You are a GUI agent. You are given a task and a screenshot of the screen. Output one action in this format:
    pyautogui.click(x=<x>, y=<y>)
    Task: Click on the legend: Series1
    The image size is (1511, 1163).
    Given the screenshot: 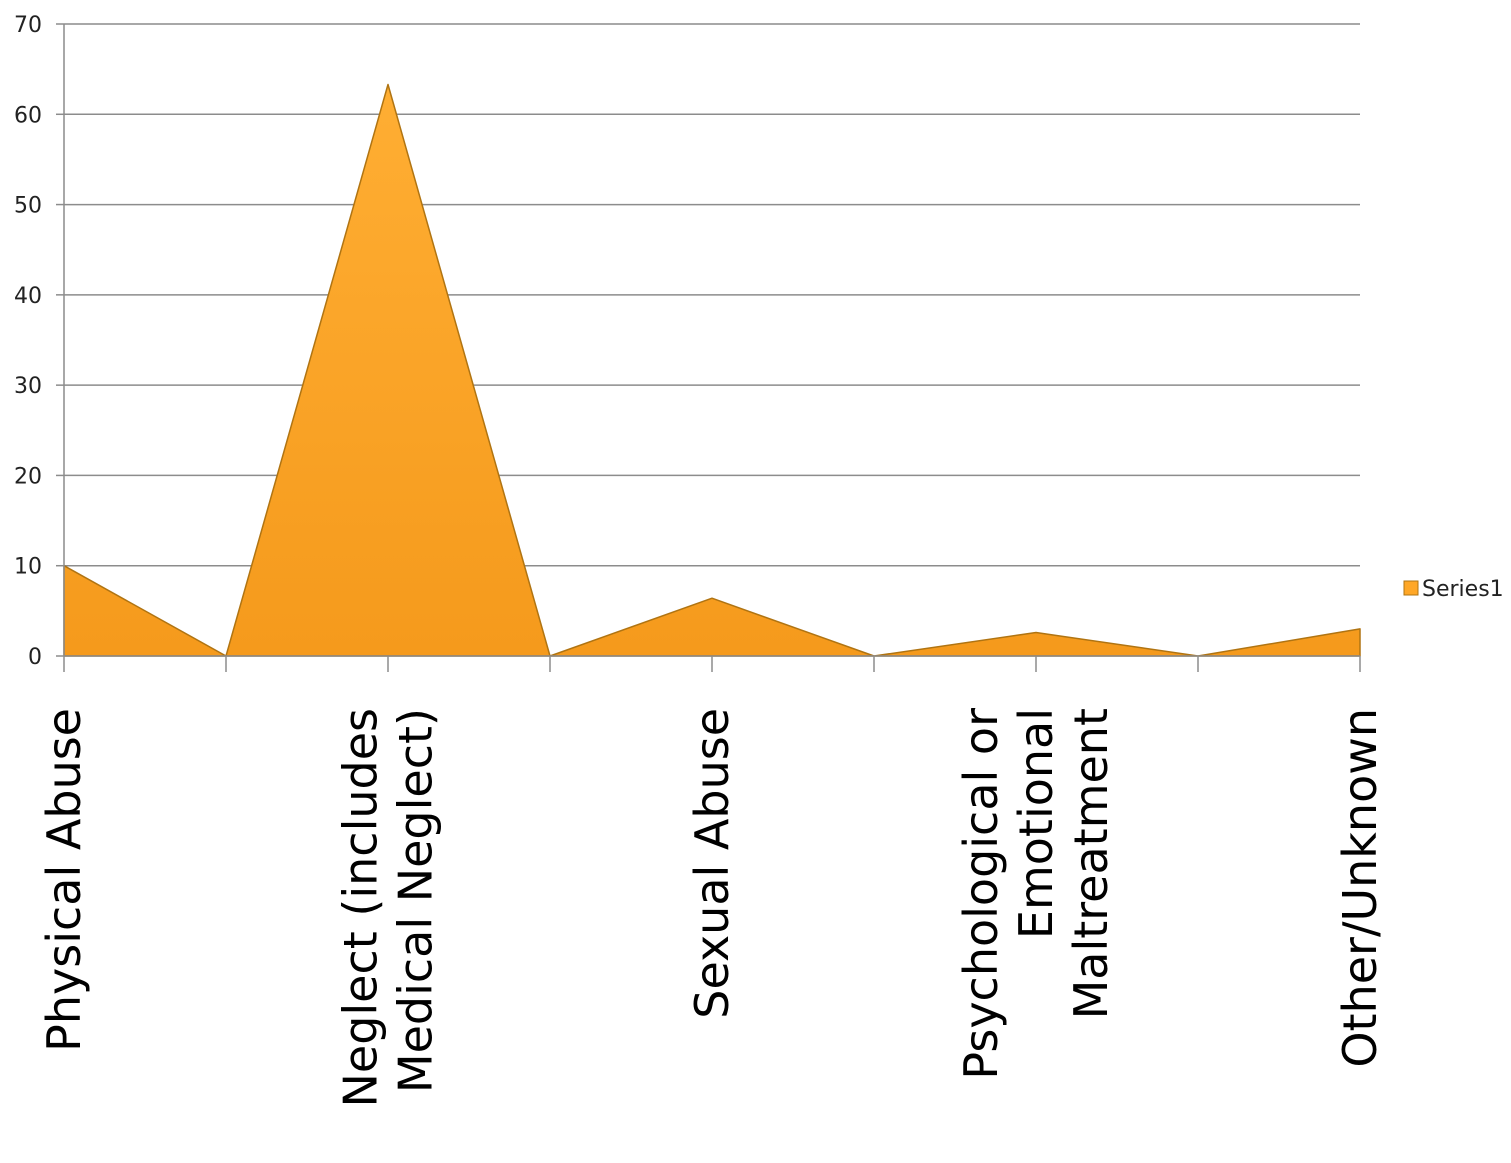 What is the action you would take?
    pyautogui.click(x=1453, y=589)
    